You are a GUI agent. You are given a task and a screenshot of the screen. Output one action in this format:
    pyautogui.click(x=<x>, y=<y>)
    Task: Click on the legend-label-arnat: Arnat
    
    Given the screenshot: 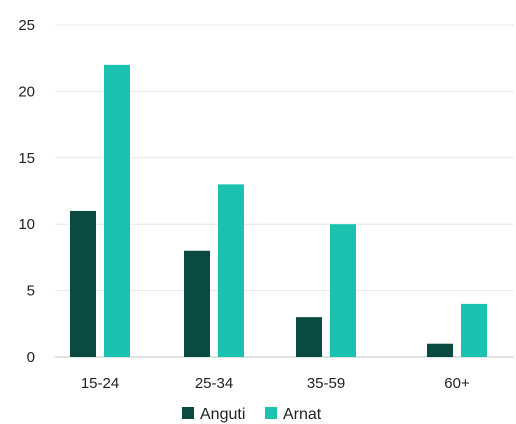 What is the action you would take?
    pyautogui.click(x=302, y=414)
    